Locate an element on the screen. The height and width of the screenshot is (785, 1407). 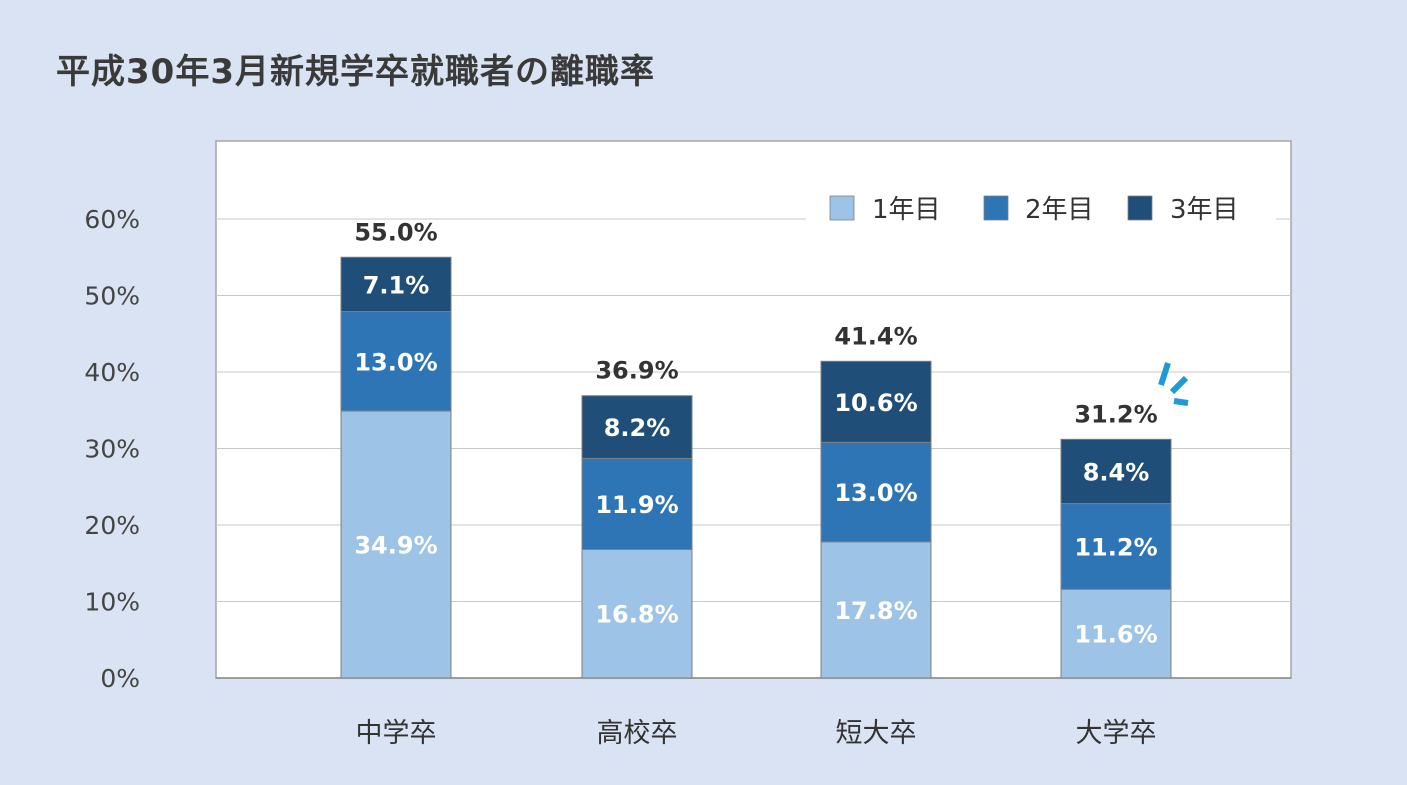
x-tick-label: 大学卒 is located at coordinates (1116, 733).